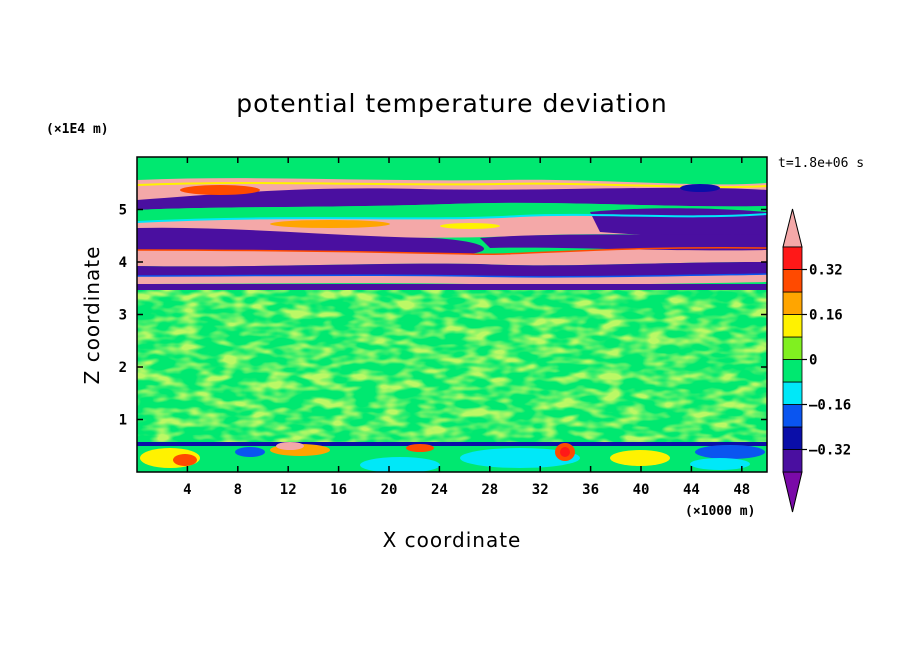 The width and height of the screenshot is (904, 654). I want to click on x-tick-label: 28, so click(489, 490).